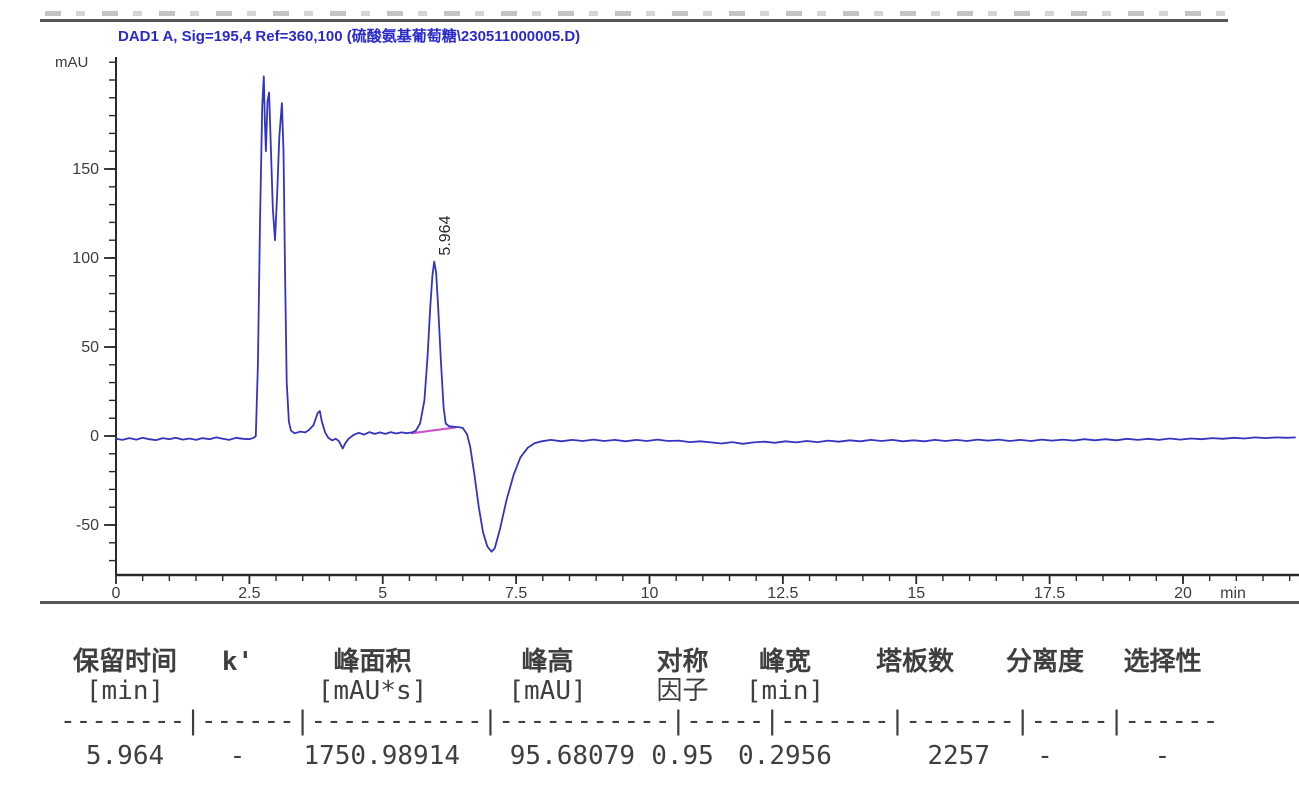  Describe the element at coordinates (1045, 756) in the screenshot. I see `val-resolution: -` at that location.